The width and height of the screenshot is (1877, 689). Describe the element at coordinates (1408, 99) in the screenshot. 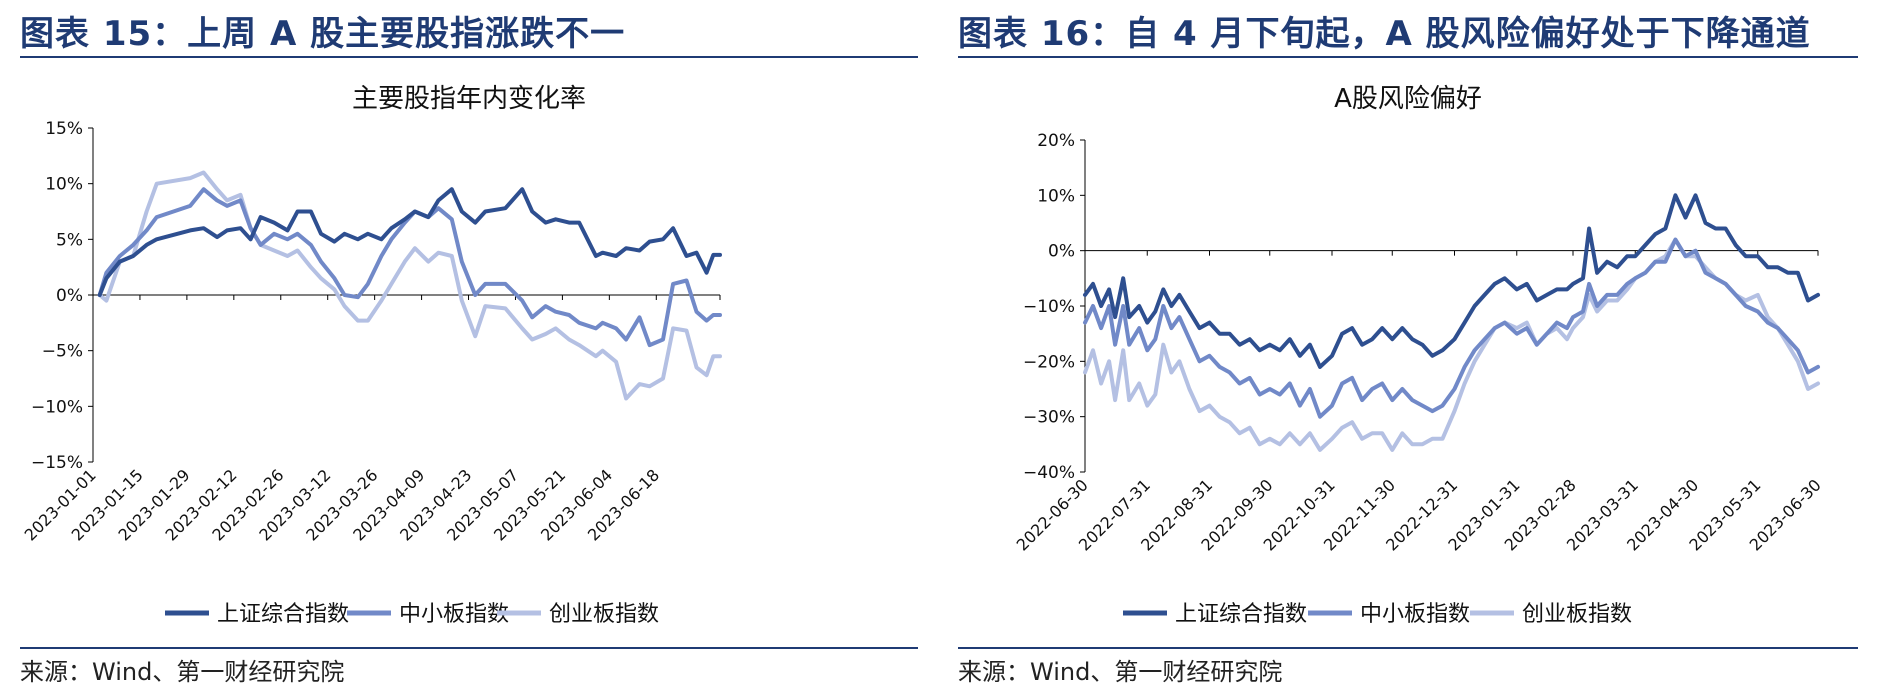

I see `chart-title: A股风险偏好` at that location.